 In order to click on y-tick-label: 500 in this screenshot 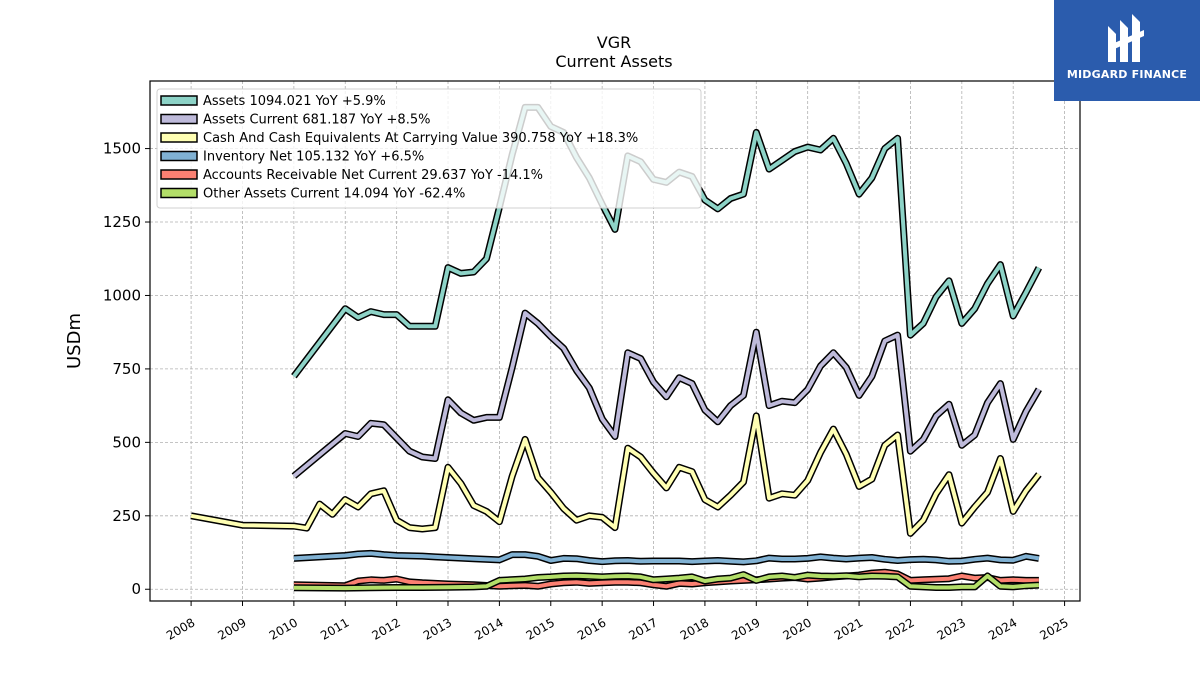, I will do `click(126, 442)`.